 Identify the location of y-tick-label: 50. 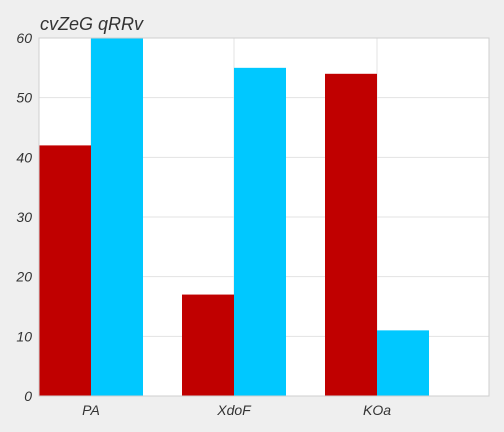
(24, 98).